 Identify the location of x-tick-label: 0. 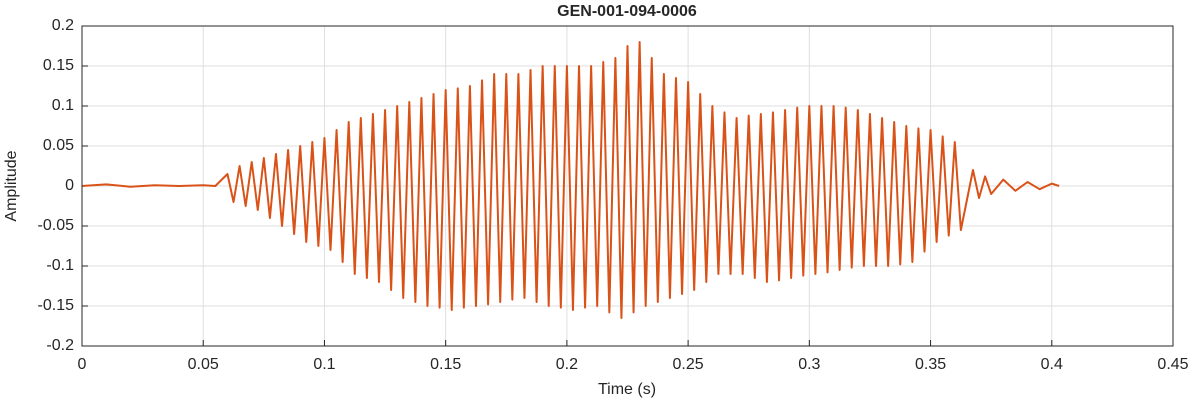
(82, 364).